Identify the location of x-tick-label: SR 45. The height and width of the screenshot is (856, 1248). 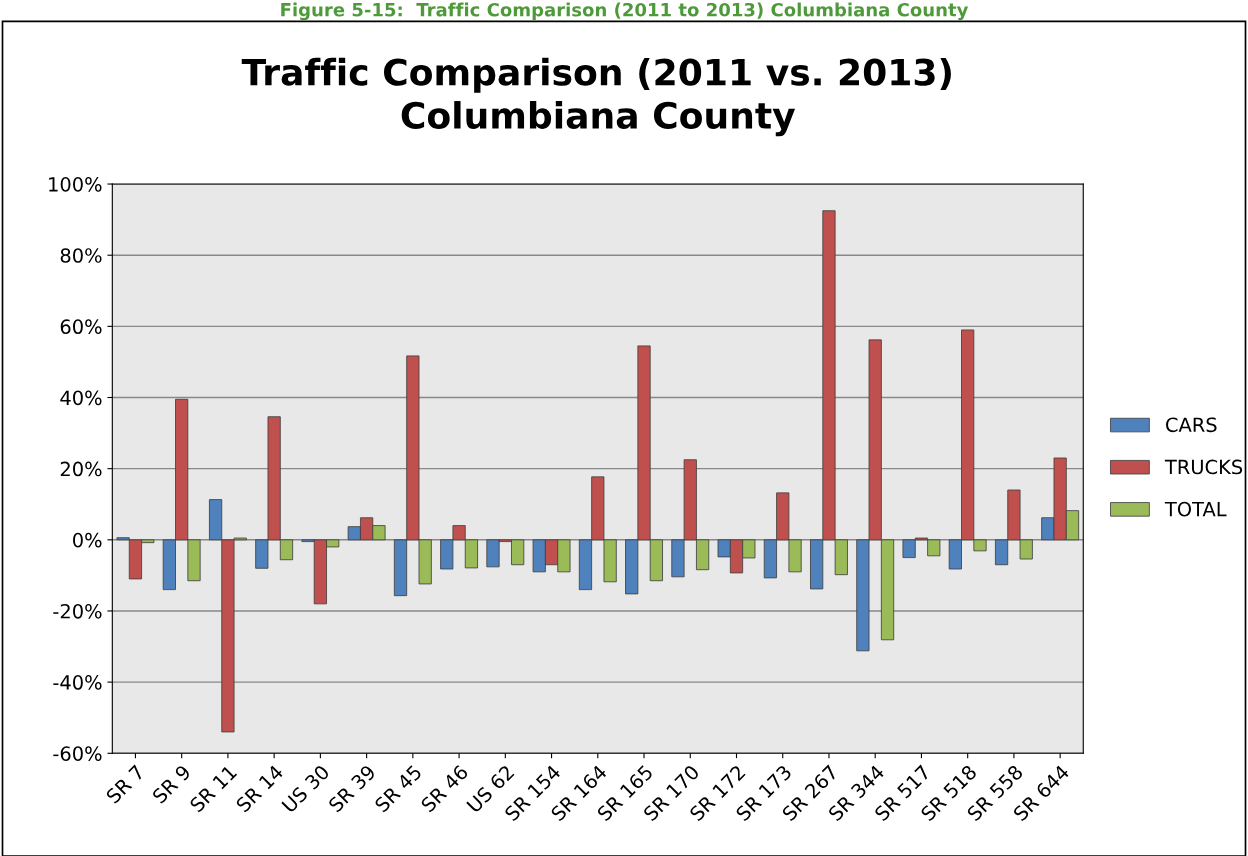
(398, 788).